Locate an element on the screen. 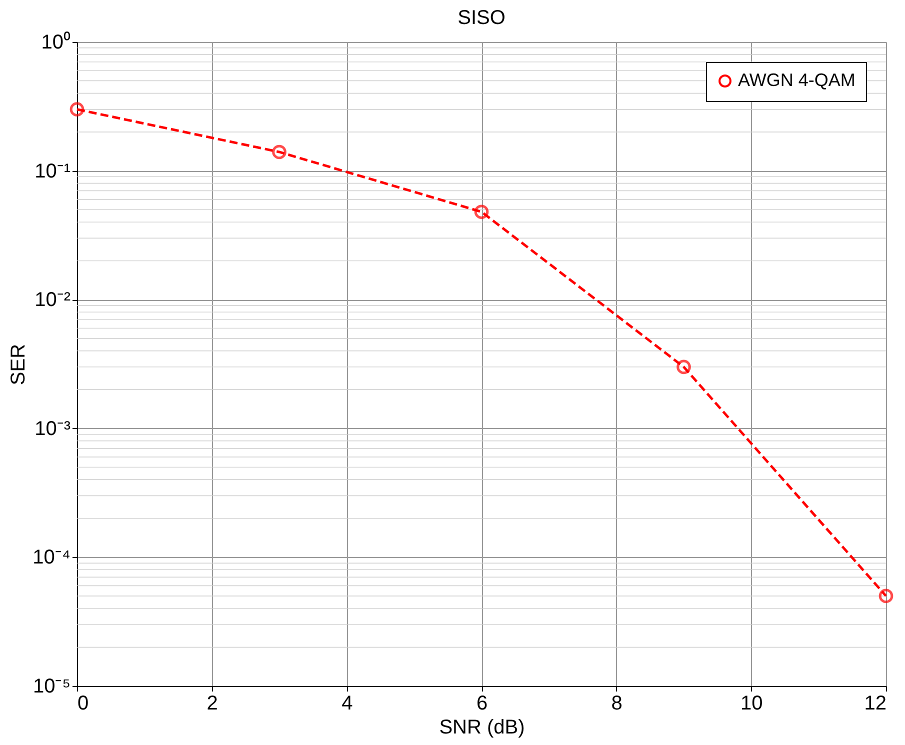  y-tick-label: 10⁻² is located at coordinates (52, 300).